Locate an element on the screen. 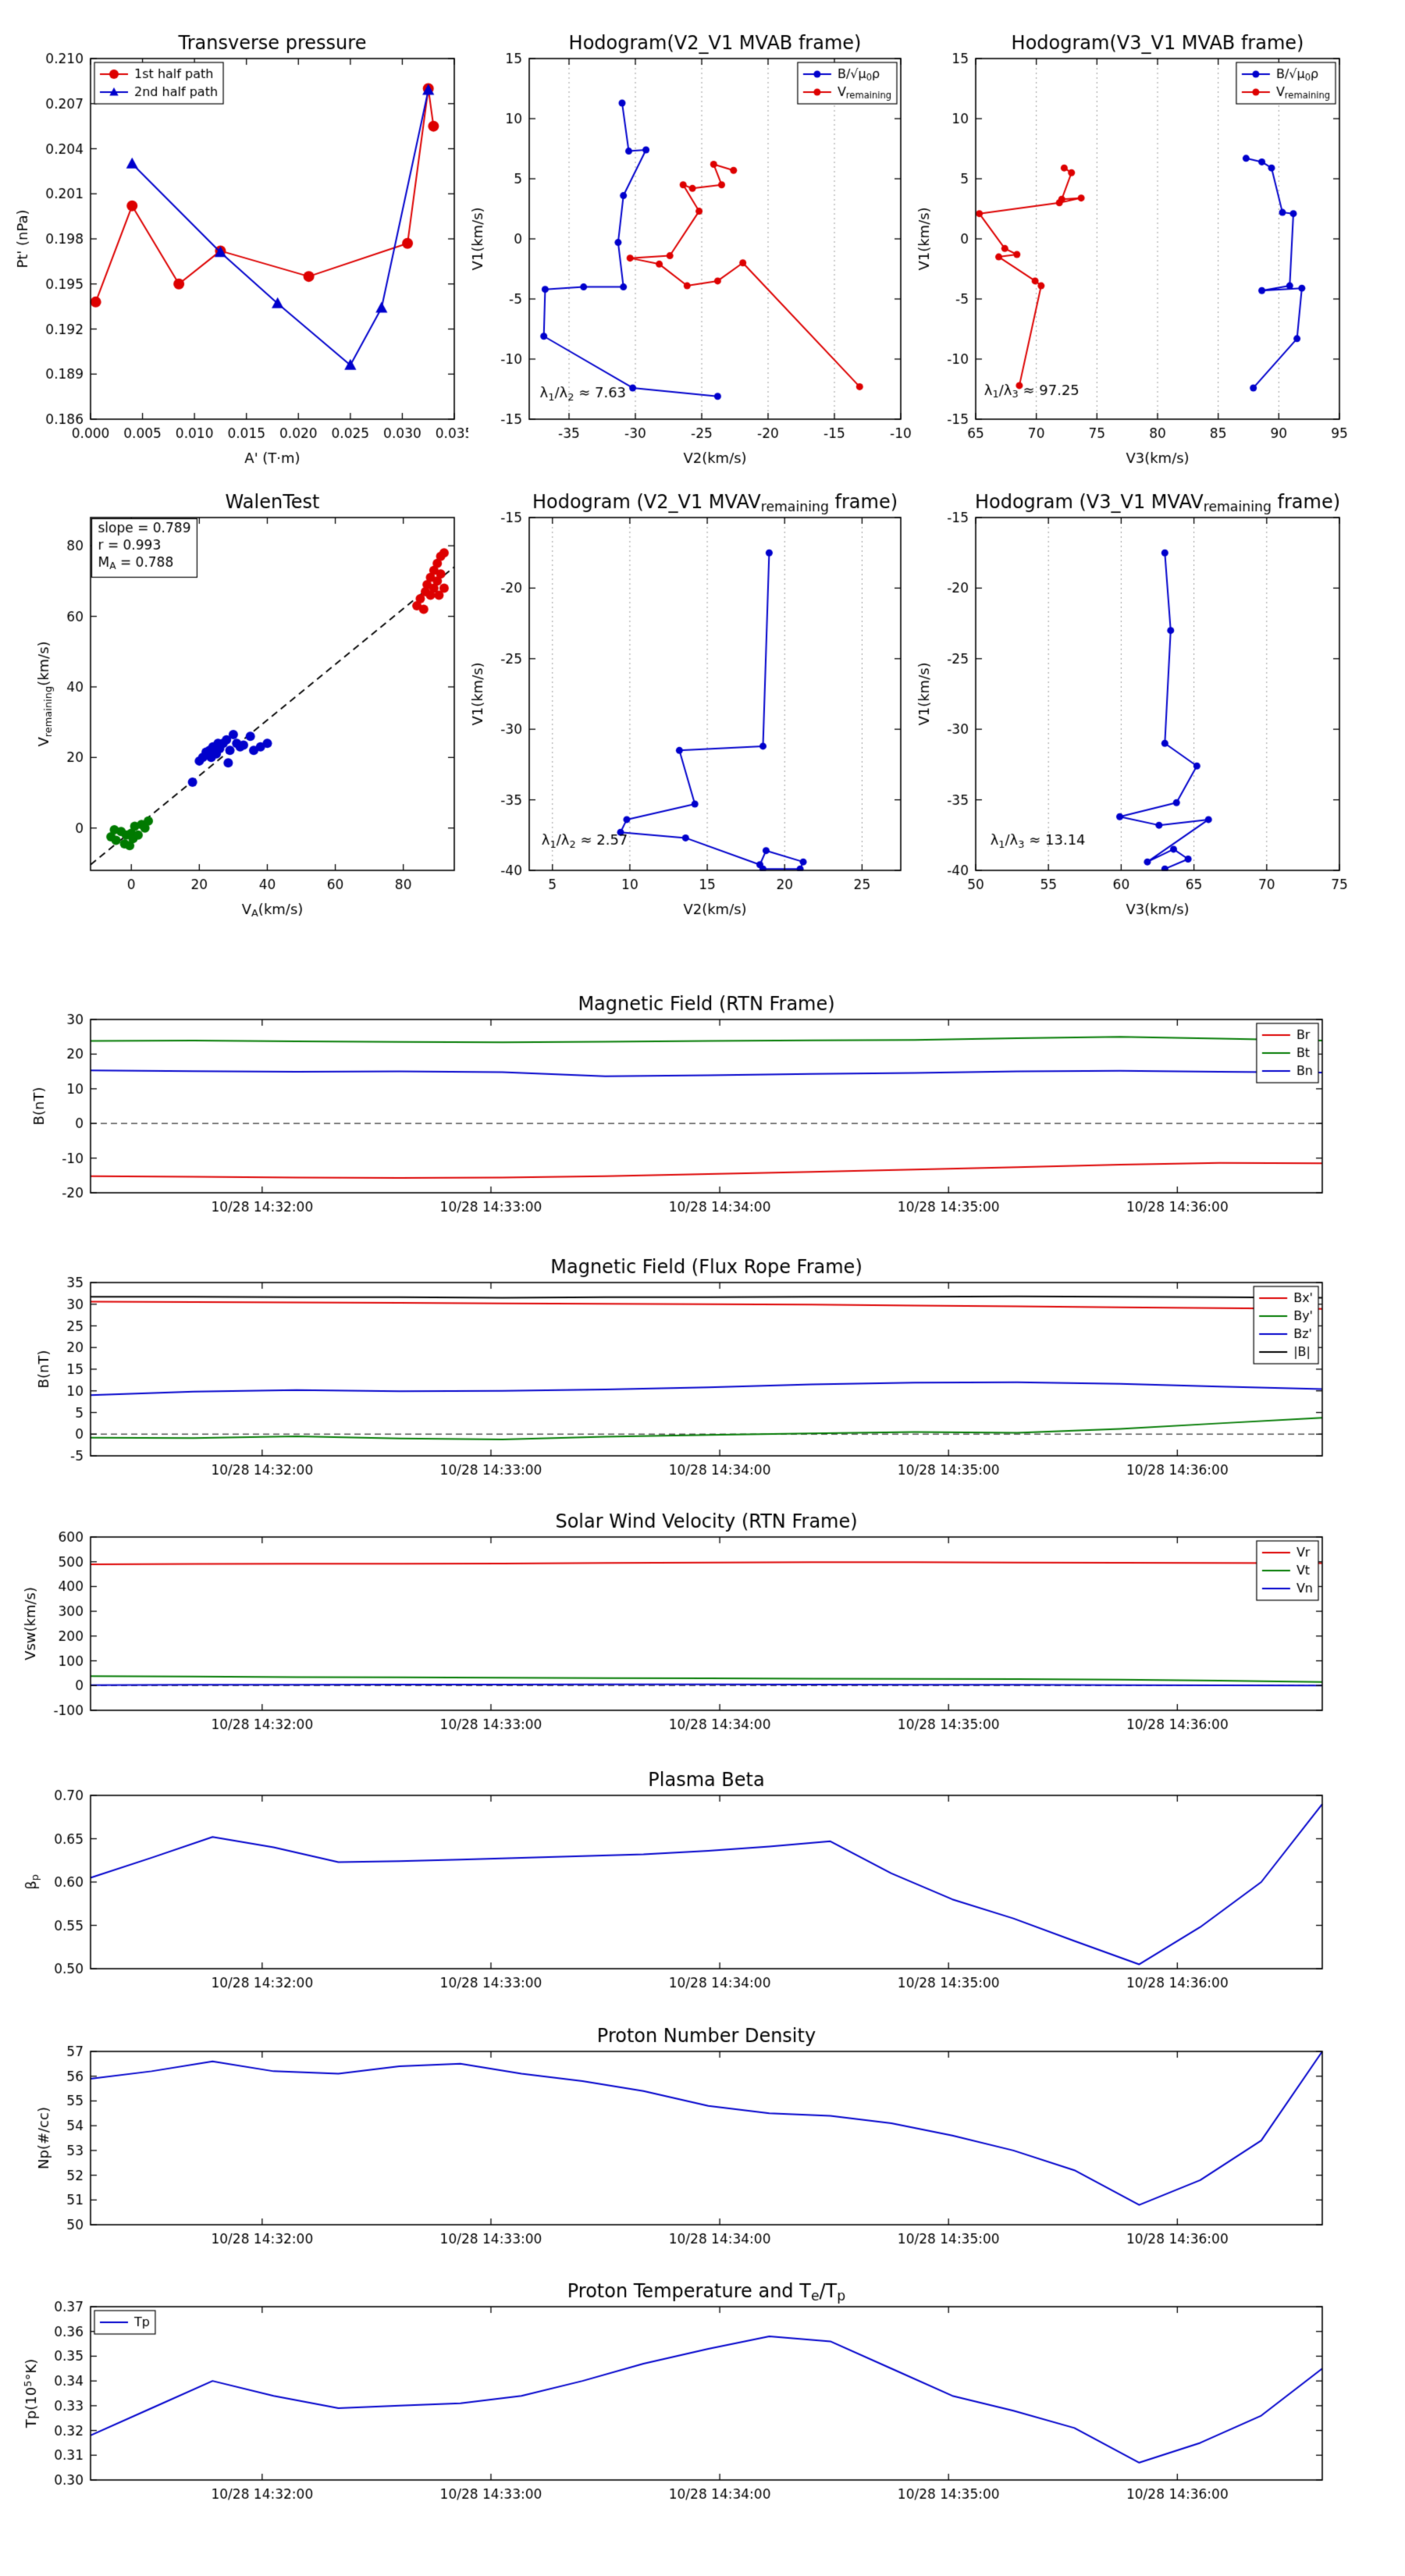  plot-p10-plasma-beta is located at coordinates (703, 1888).